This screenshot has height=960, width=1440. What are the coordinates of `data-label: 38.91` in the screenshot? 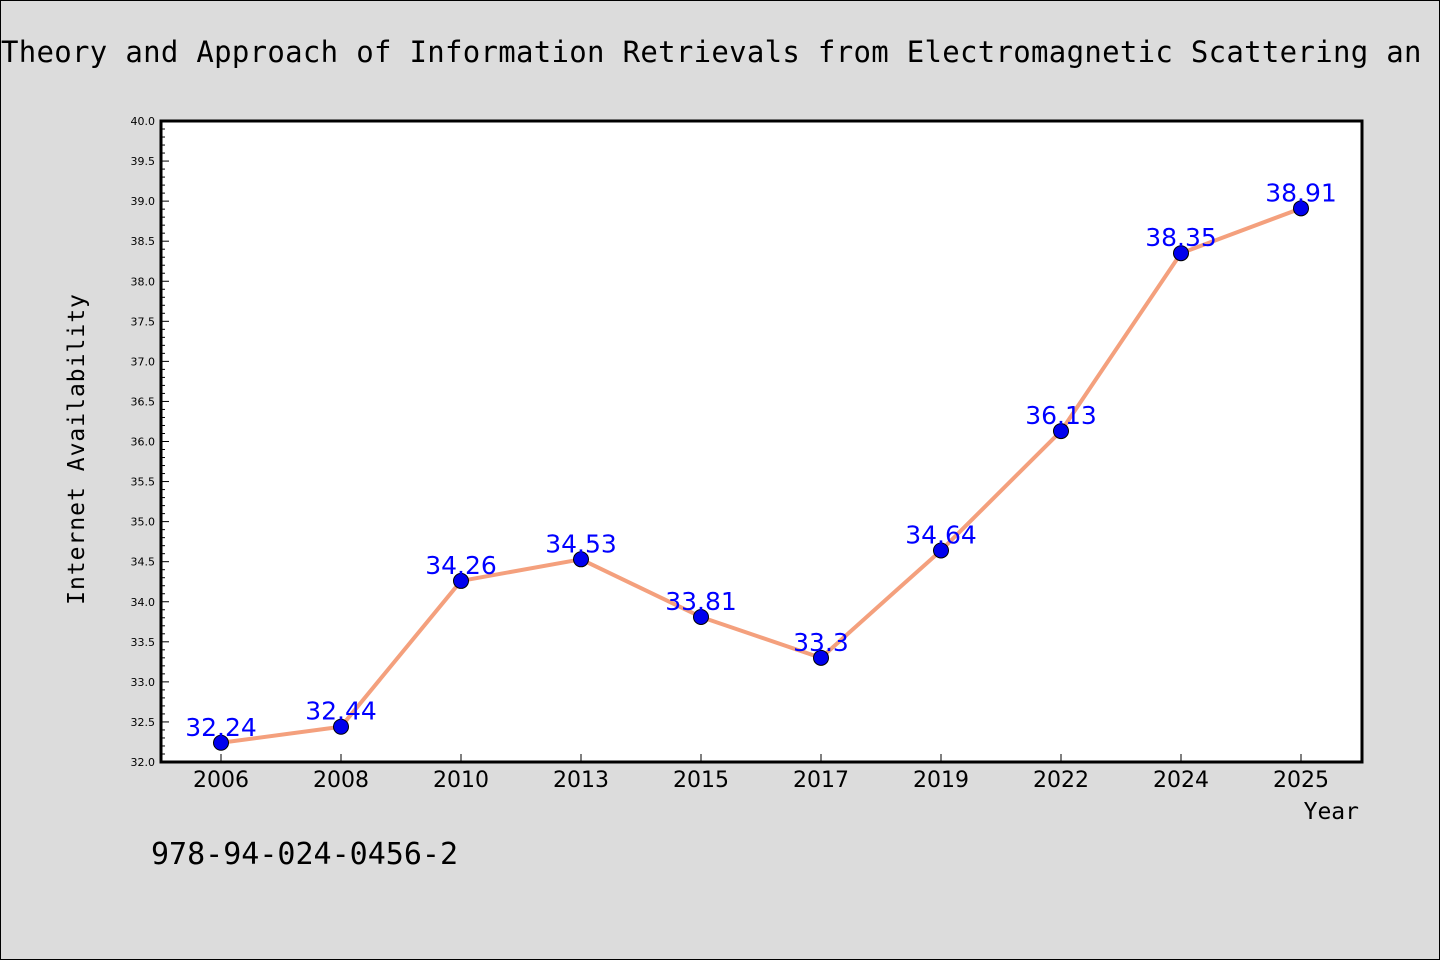 It's located at (1301, 192).